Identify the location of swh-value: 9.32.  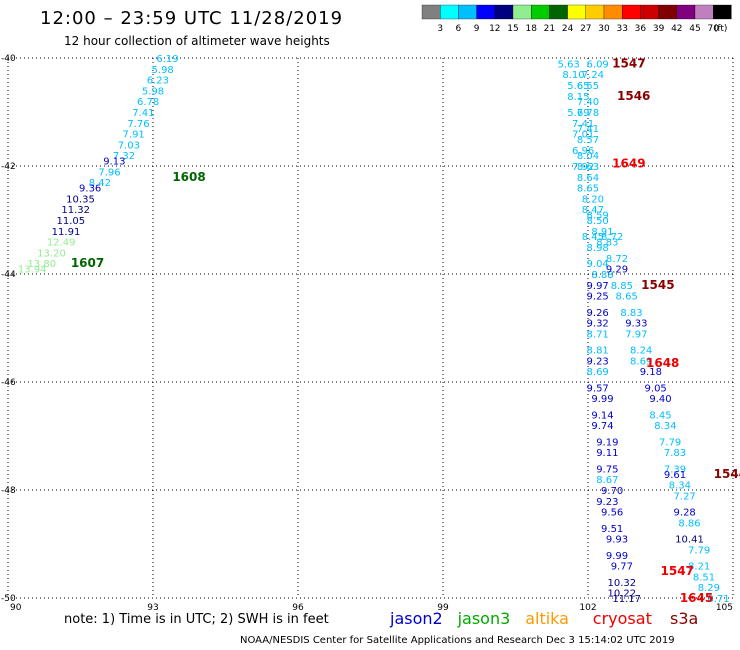
(598, 324).